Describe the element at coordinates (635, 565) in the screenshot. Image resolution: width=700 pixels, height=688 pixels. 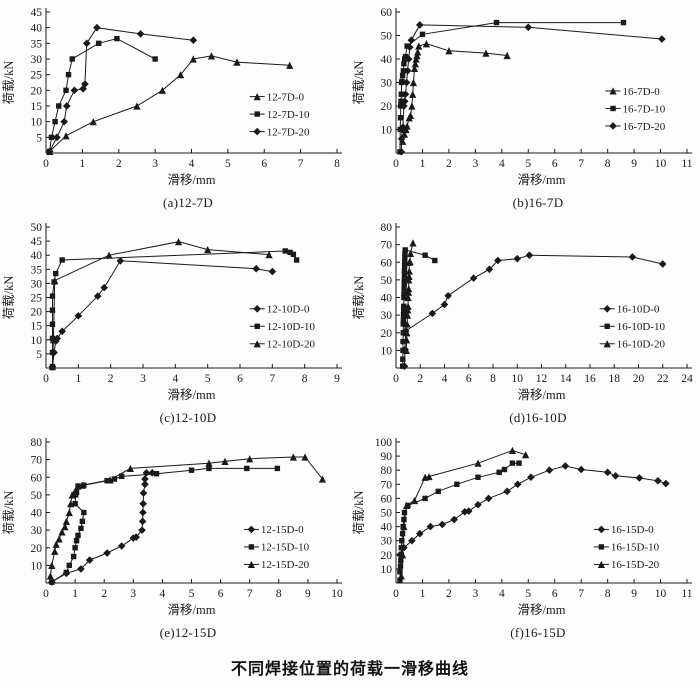
I see `legend-label: 16-15D-20` at that location.